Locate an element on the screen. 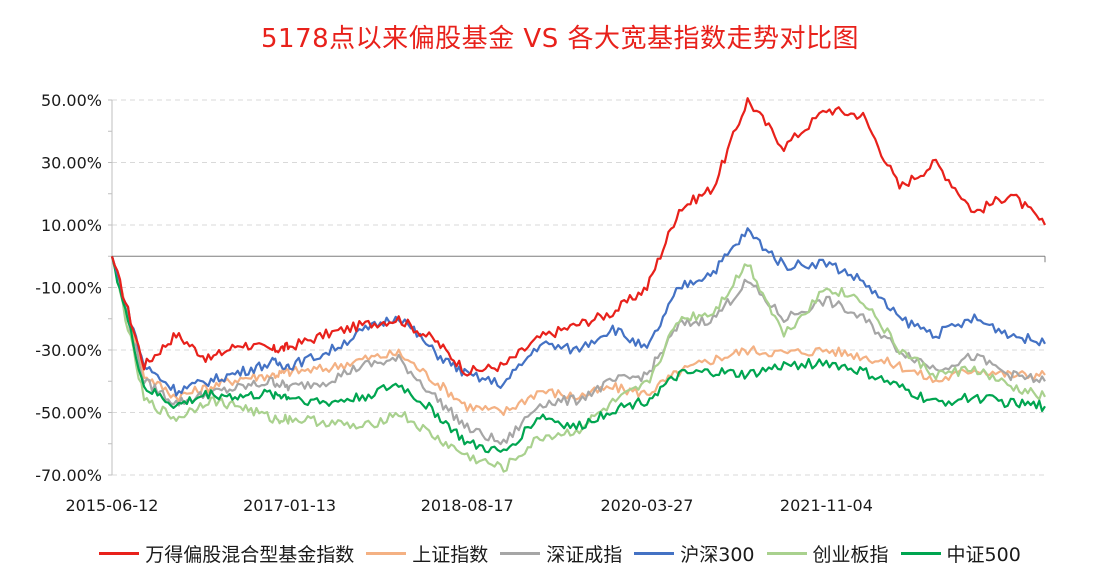 The width and height of the screenshot is (1120, 587). legend-label: 创业板指 is located at coordinates (850, 555).